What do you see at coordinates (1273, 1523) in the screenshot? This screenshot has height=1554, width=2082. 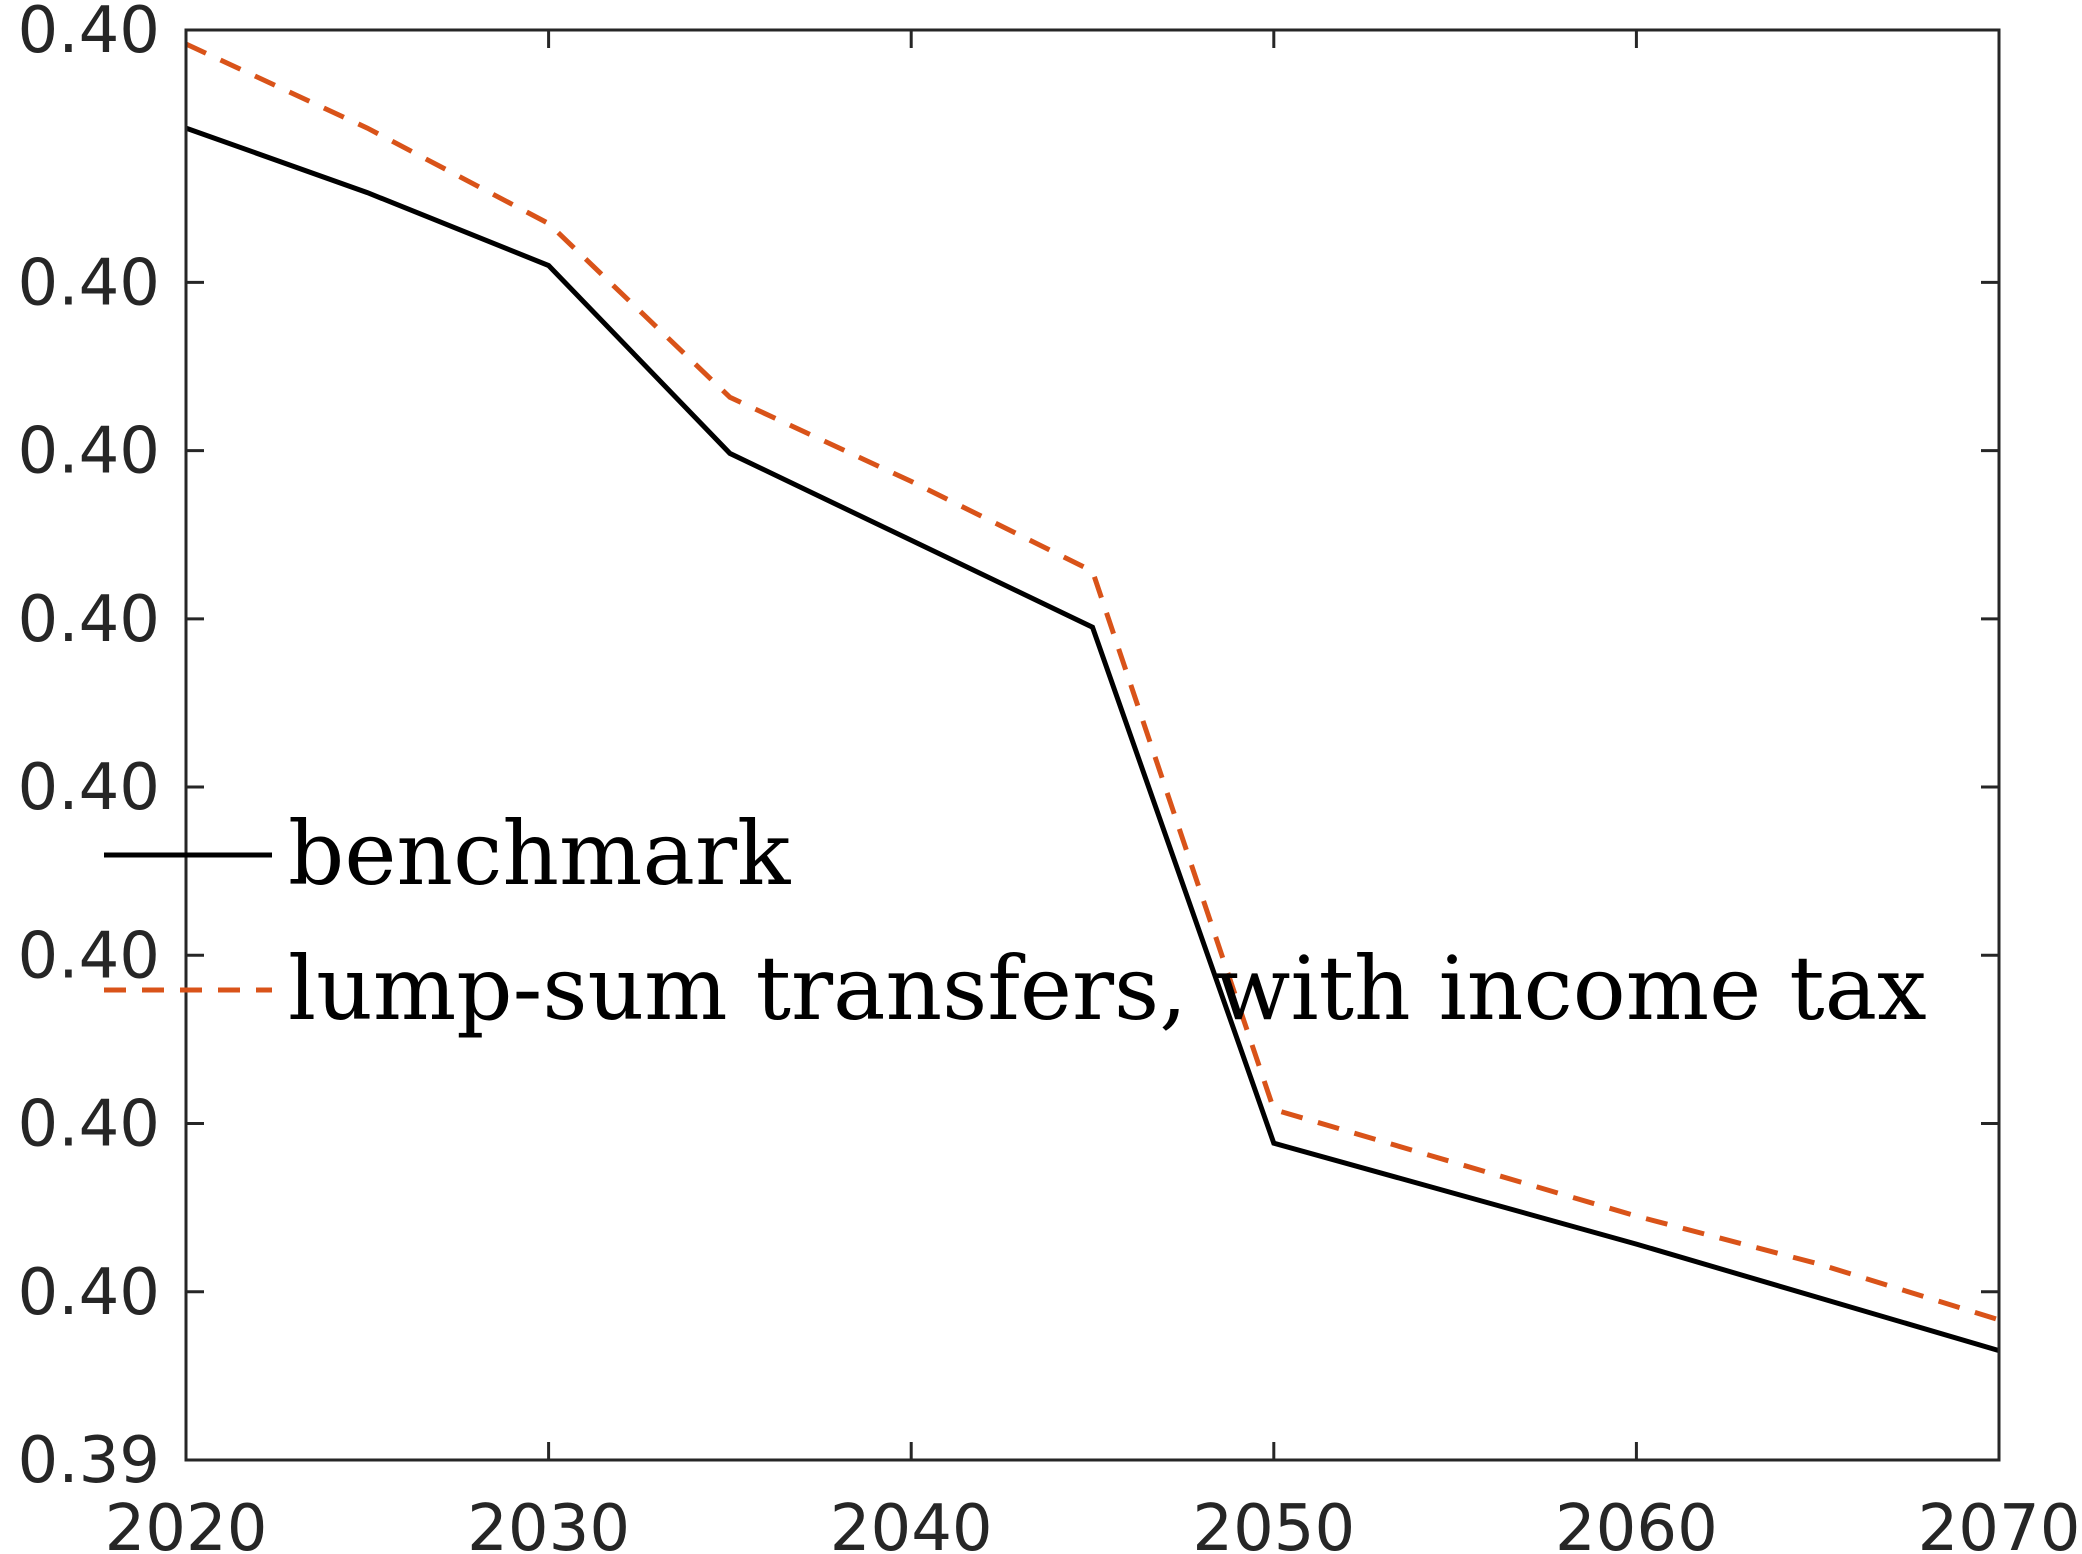 I see `x-tick-label: 2050` at bounding box center [1273, 1523].